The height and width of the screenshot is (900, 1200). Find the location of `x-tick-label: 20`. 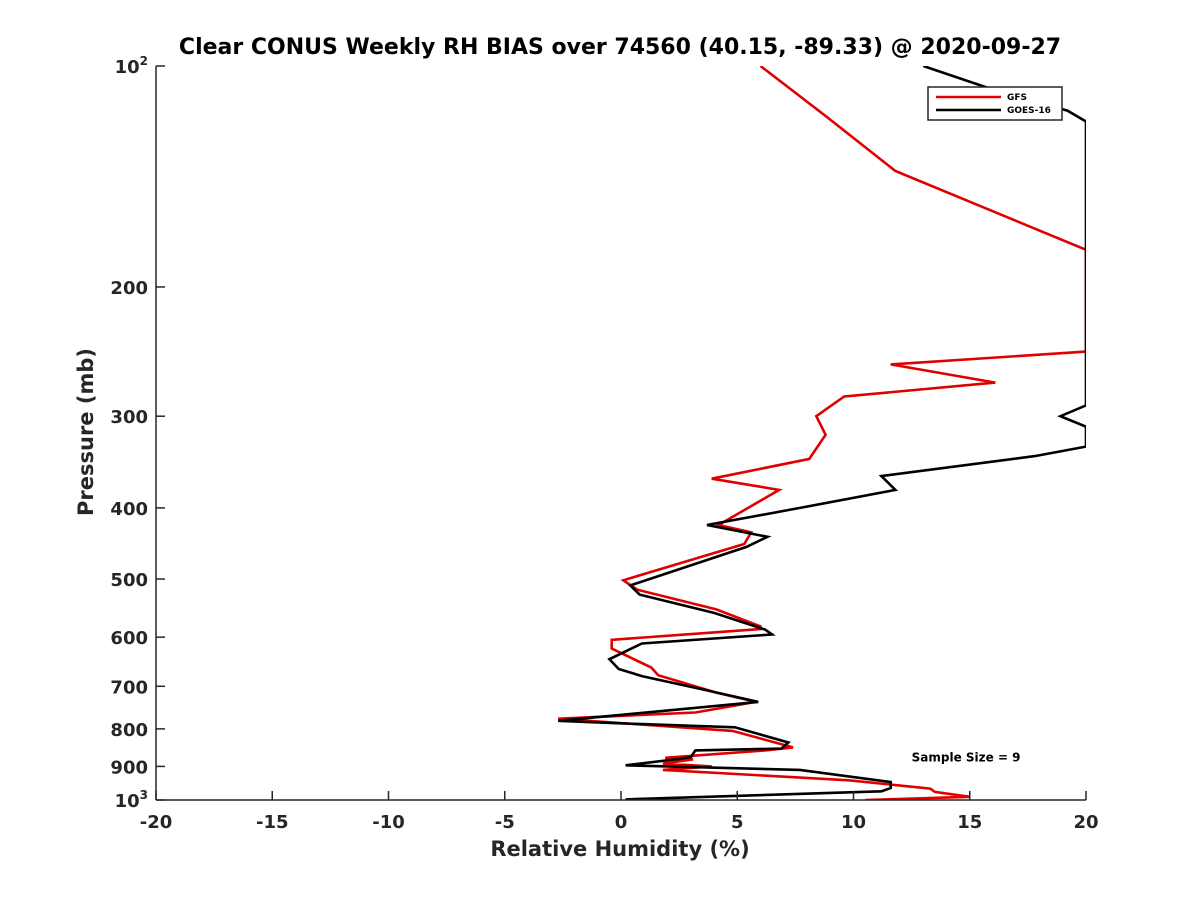

x-tick-label: 20 is located at coordinates (1085, 822).